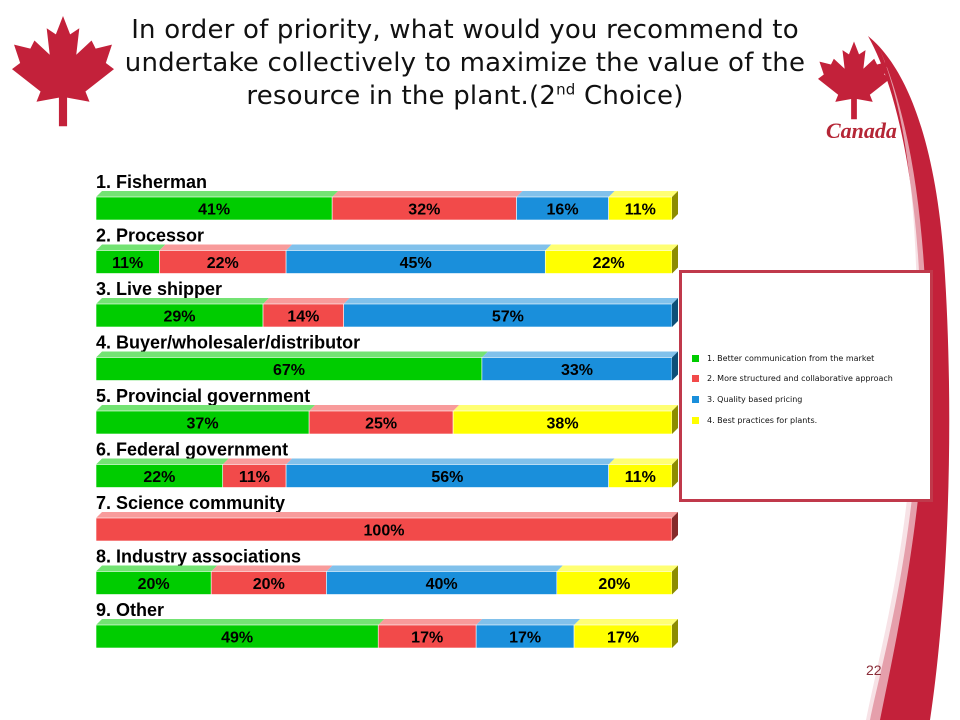  What do you see at coordinates (508, 317) in the screenshot?
I see `bar-value-label: 57%` at bounding box center [508, 317].